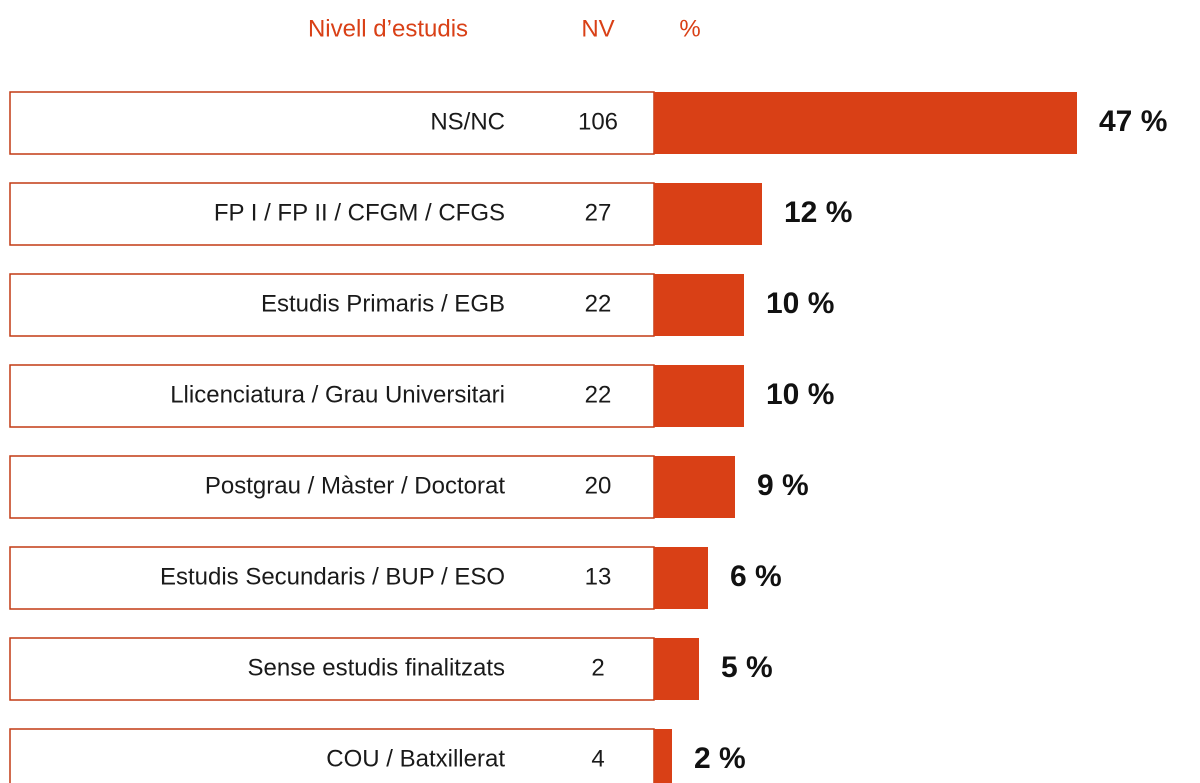  I want to click on count-label: 13, so click(598, 576).